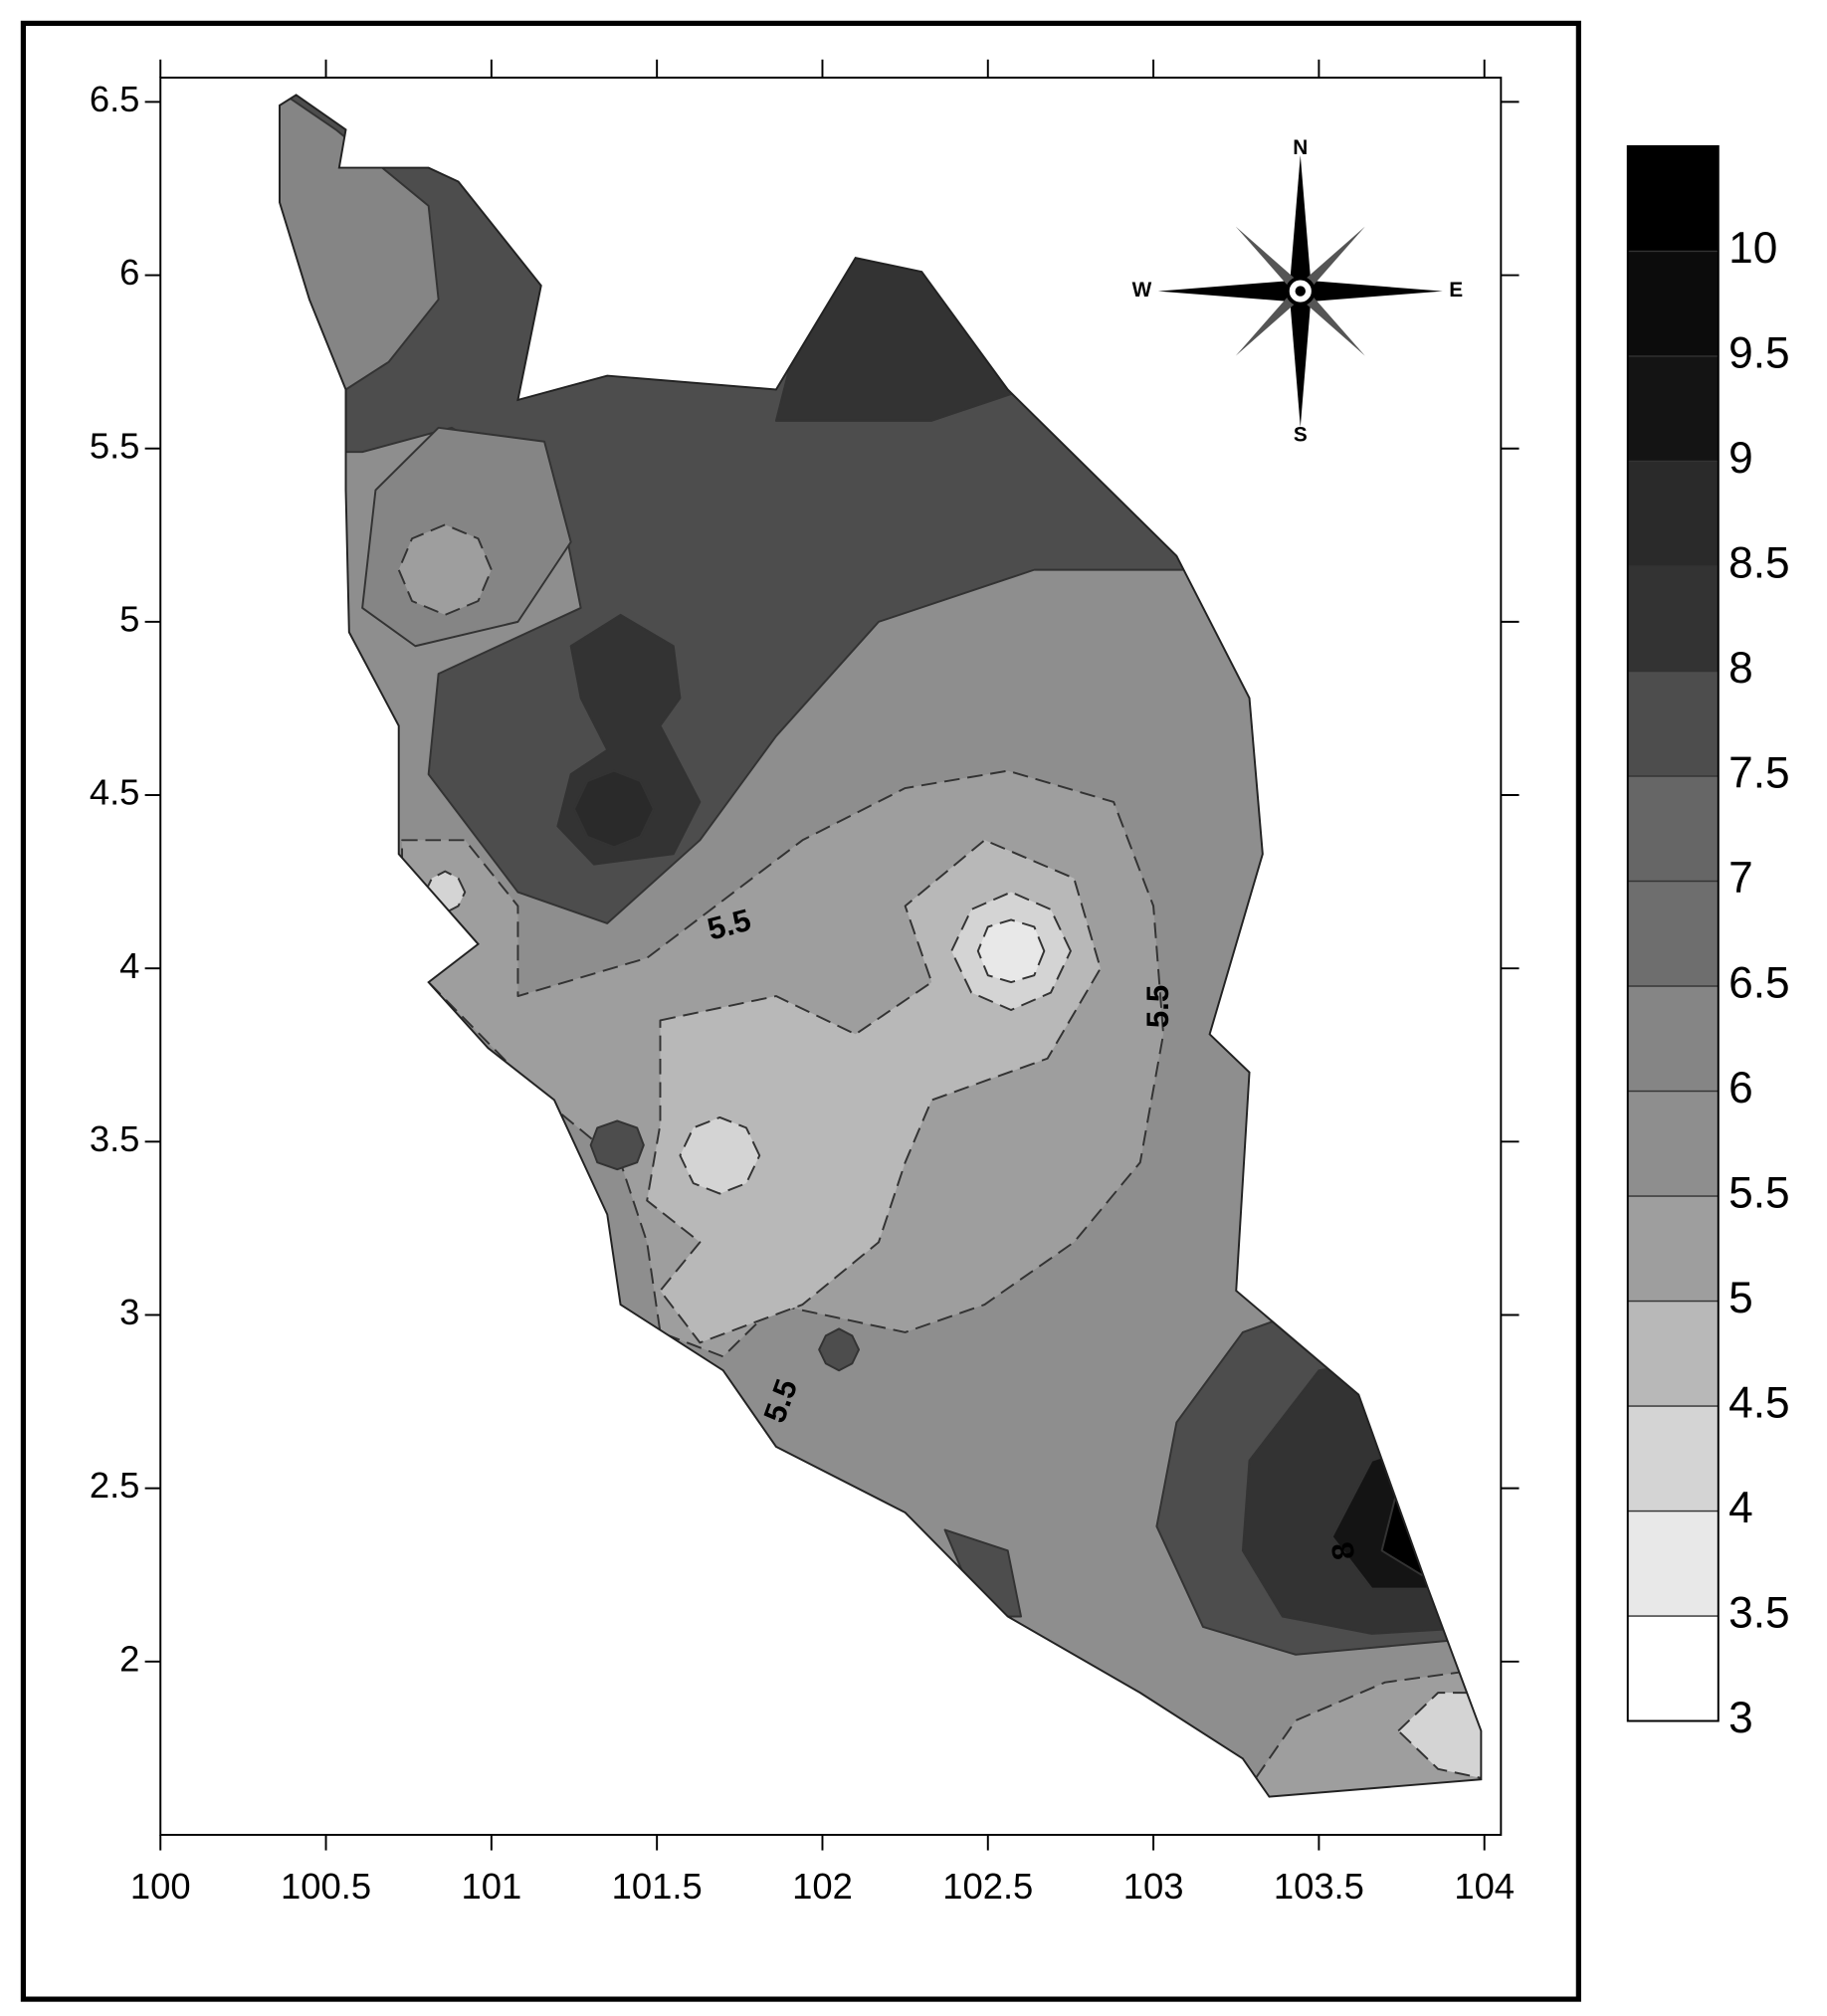 This screenshot has height=2016, width=1827. I want to click on colorbar-frame, so click(1673, 933).